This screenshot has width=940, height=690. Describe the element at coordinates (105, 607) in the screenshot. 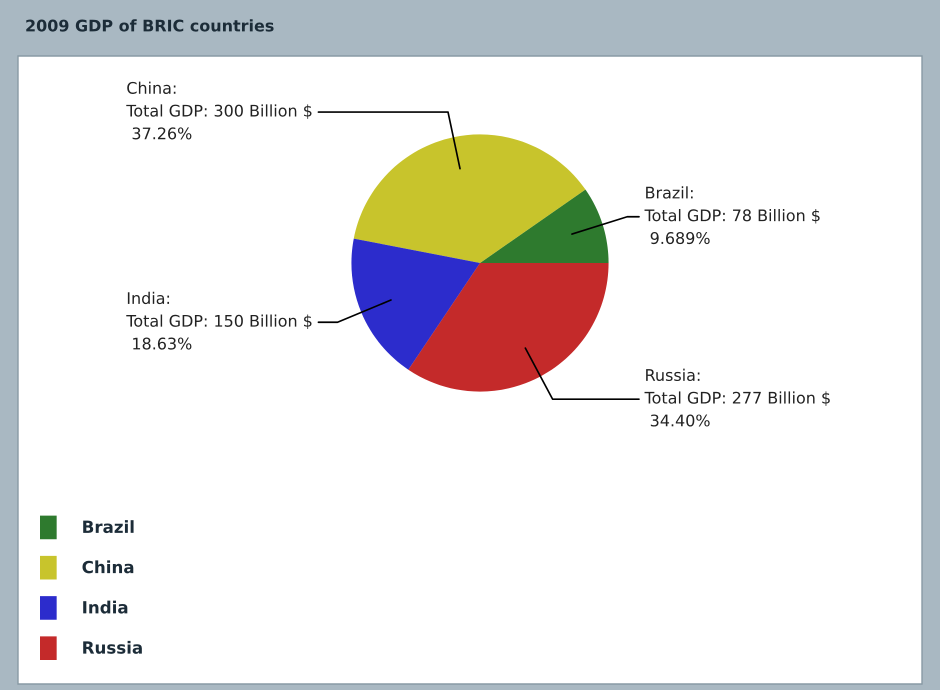

I see `legend-label: India` at that location.